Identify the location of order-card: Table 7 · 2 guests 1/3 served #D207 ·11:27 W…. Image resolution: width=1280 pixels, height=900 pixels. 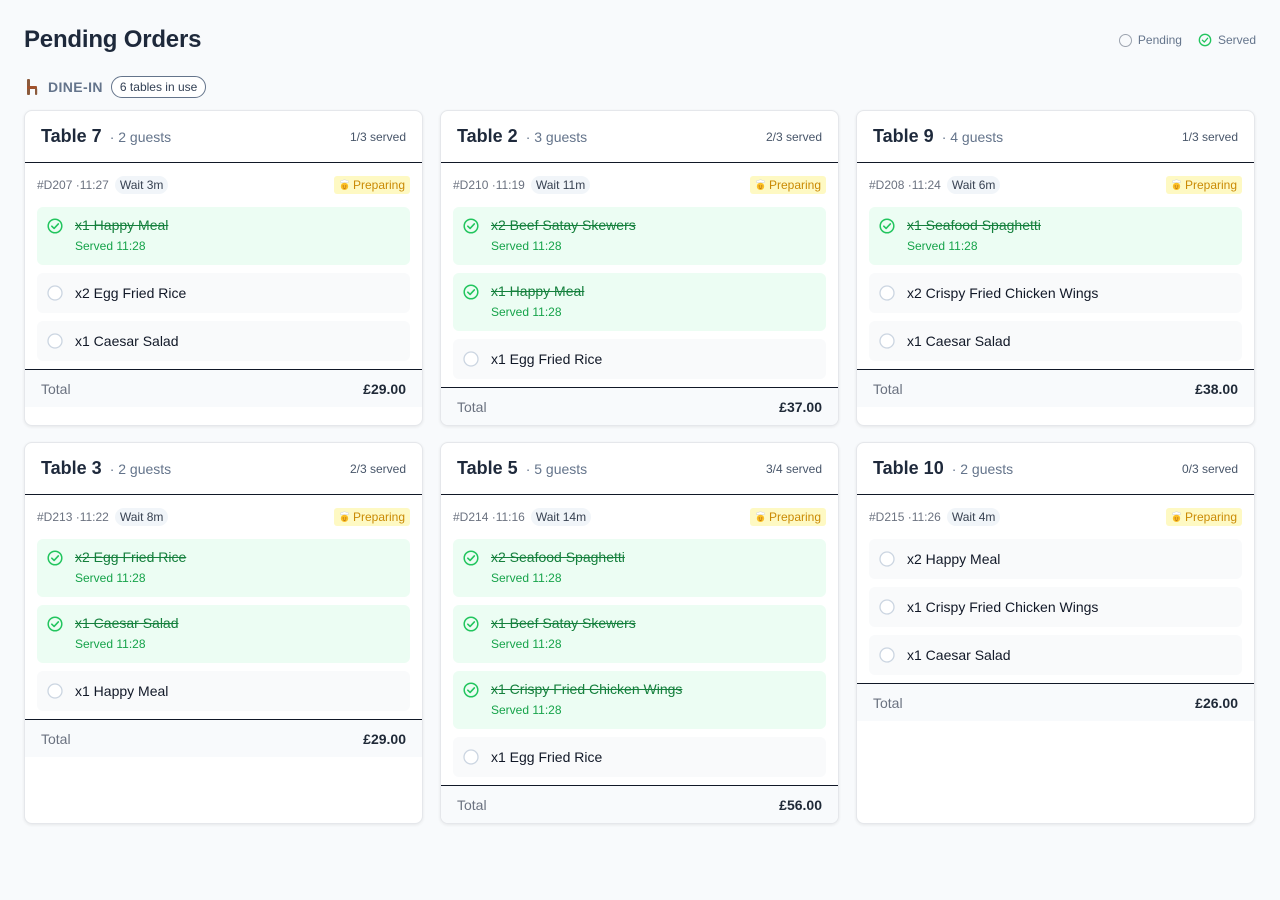
(223, 268).